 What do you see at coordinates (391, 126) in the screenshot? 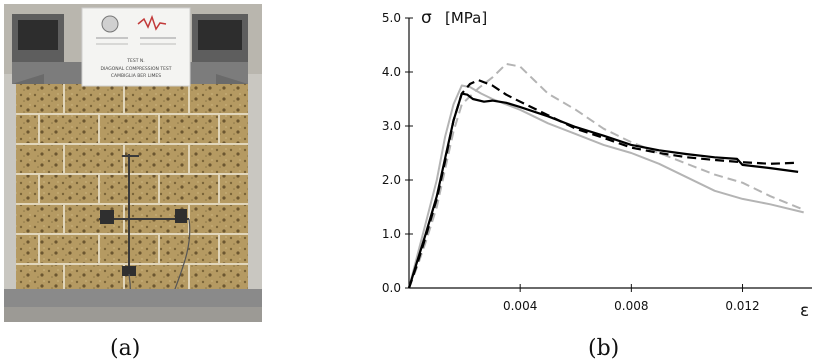
I see `y-tick-label: 3.0` at bounding box center [391, 126].